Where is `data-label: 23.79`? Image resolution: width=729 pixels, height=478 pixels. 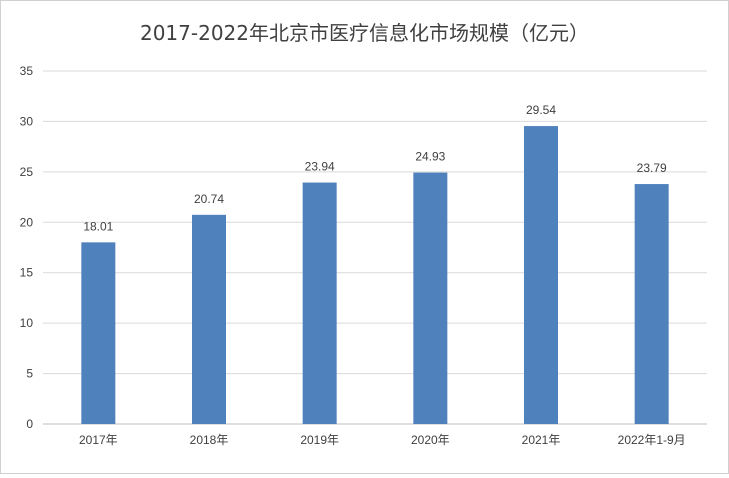 data-label: 23.79 is located at coordinates (652, 168).